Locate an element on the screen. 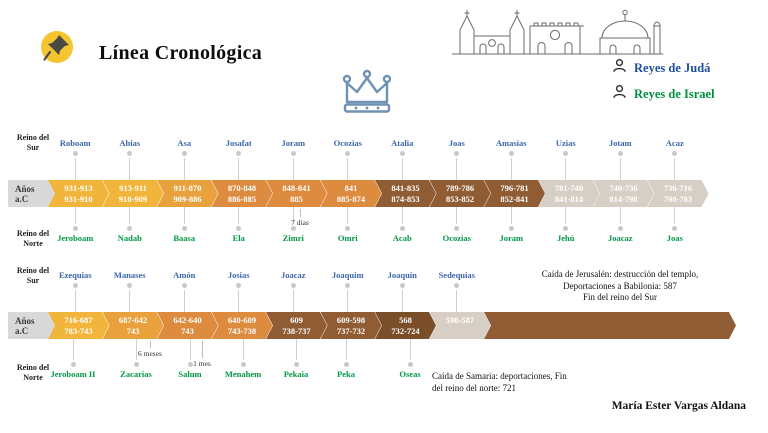 The width and height of the screenshot is (768, 433). legend-row-israel: Reyes de Israel is located at coordinates (663, 94).